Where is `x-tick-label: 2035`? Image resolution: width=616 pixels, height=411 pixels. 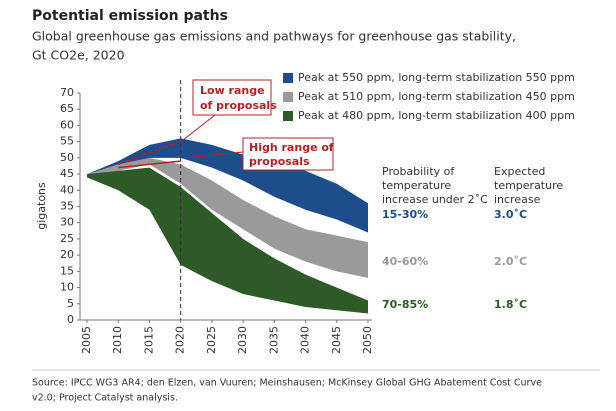
x-tick-label: 2035 is located at coordinates (273, 340).